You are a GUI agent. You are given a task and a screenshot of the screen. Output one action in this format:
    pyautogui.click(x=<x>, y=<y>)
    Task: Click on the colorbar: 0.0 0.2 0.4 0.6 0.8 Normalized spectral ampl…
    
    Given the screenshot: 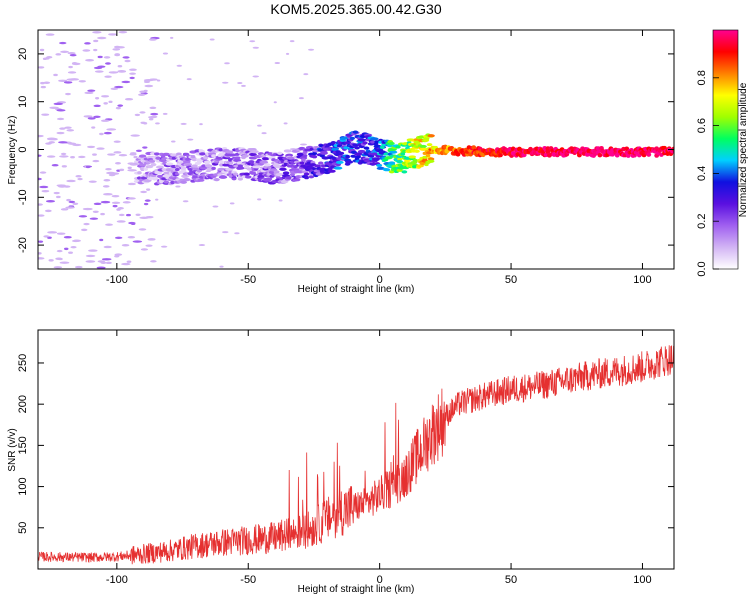 What is the action you would take?
    pyautogui.click(x=722, y=153)
    